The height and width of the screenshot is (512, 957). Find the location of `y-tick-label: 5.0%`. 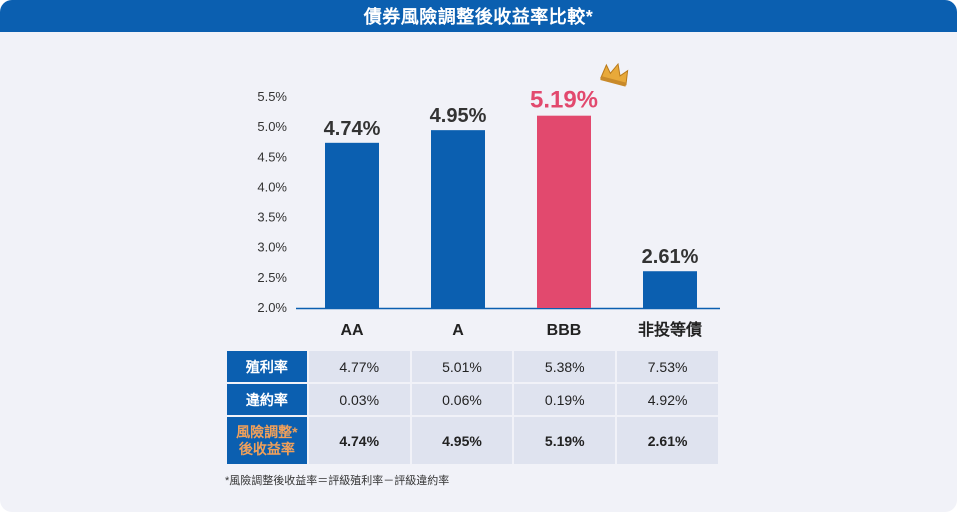

y-tick-label: 5.0% is located at coordinates (272, 126).